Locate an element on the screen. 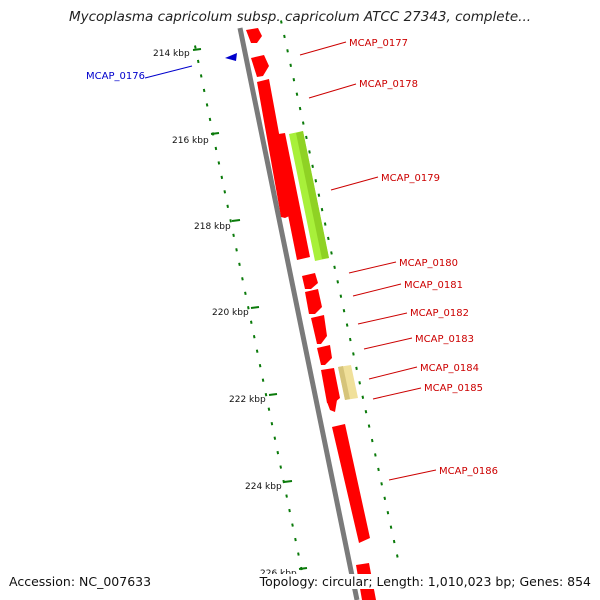 The height and width of the screenshot is (600, 600). gene-label-mcap-0183: MCAP_0183 is located at coordinates (444, 339).